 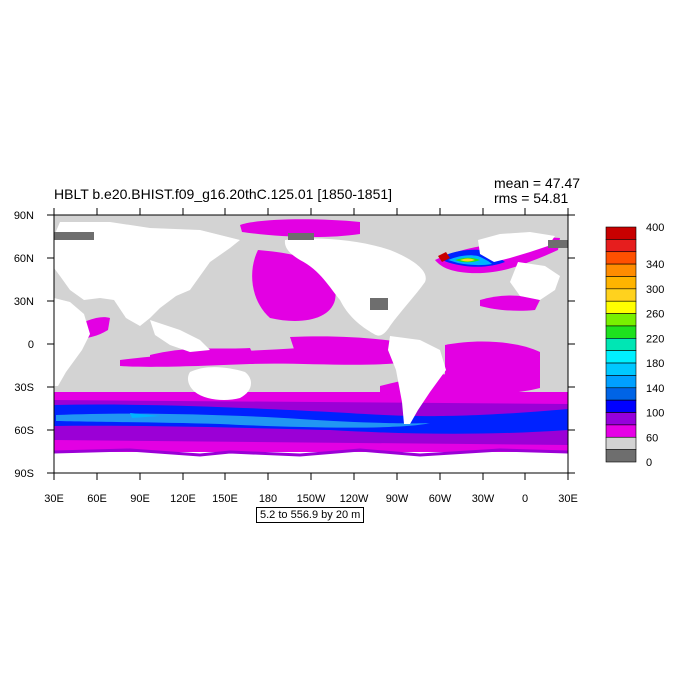 I want to click on lon-label: 60E, so click(x=97, y=499).